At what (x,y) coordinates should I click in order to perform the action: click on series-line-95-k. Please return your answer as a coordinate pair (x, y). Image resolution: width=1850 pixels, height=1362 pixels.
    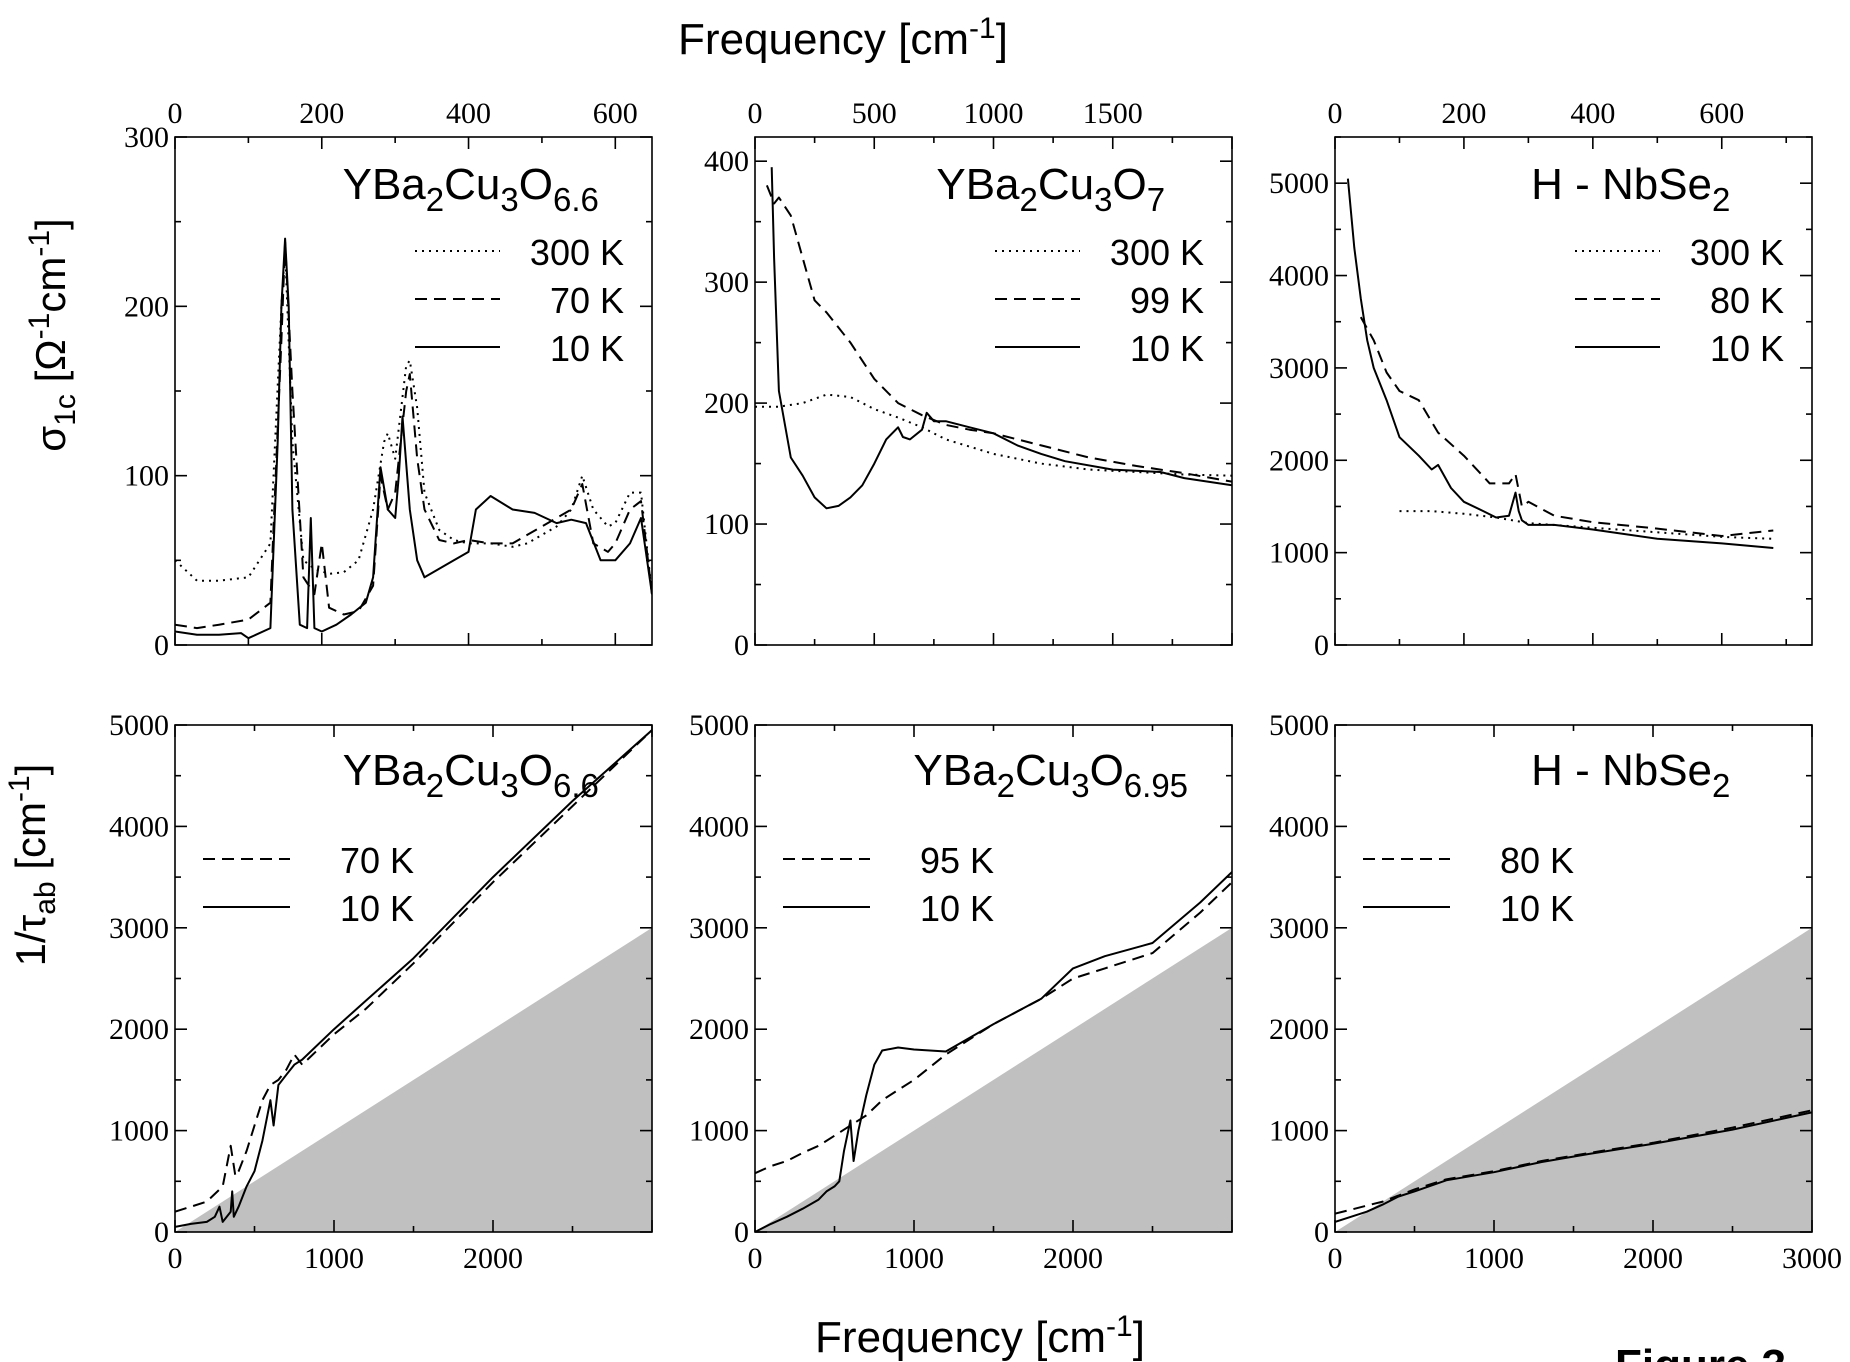
    Looking at the image, I should click on (993, 1028).